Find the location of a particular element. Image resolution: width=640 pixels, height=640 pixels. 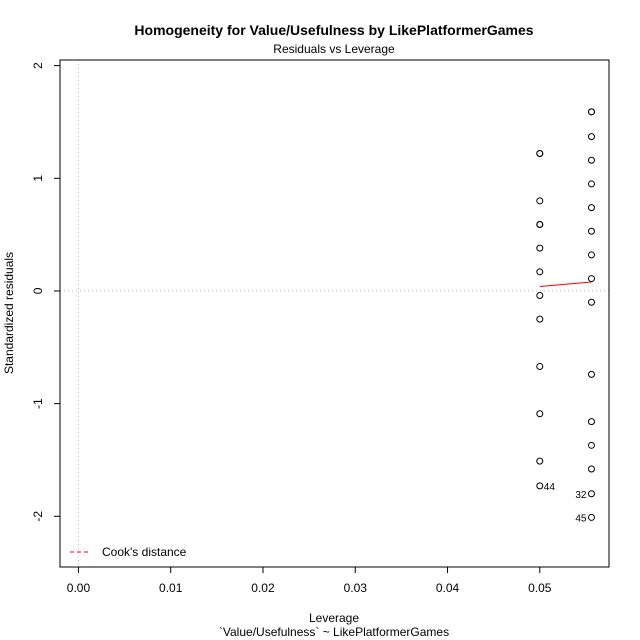

y-axis-label: Standardized residuals is located at coordinates (9, 313).